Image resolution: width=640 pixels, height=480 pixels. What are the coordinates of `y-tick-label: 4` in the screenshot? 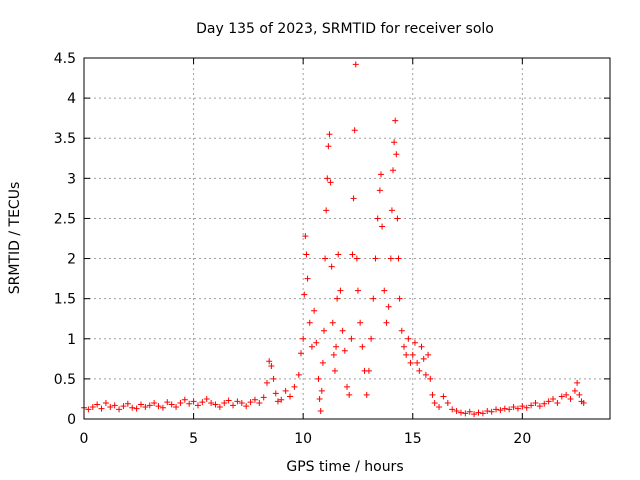 It's located at (71, 99).